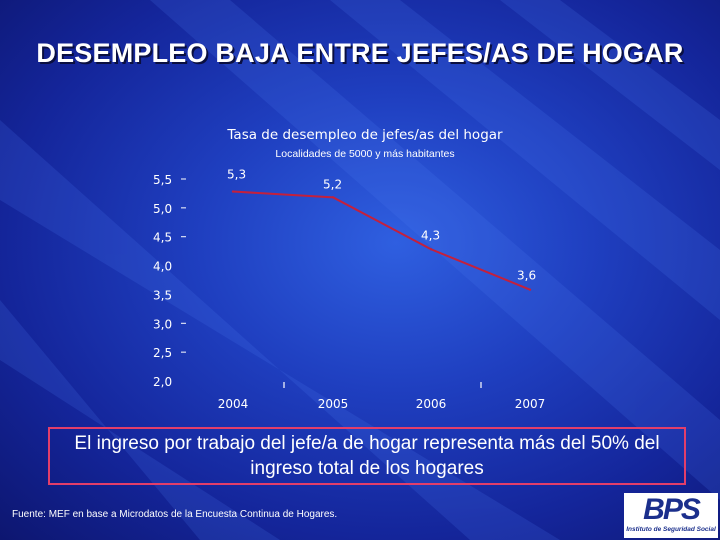 Image resolution: width=720 pixels, height=540 pixels. Describe the element at coordinates (162, 353) in the screenshot. I see `y-tick-label: 2,5` at that location.